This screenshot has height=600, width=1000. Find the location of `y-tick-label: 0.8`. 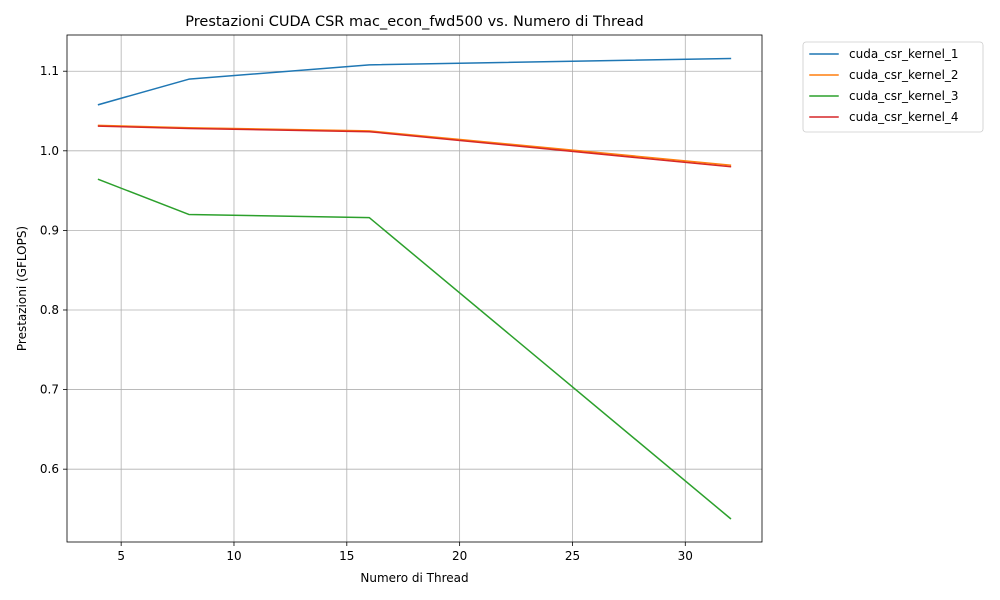

y-tick-label: 0.8 is located at coordinates (49, 310).